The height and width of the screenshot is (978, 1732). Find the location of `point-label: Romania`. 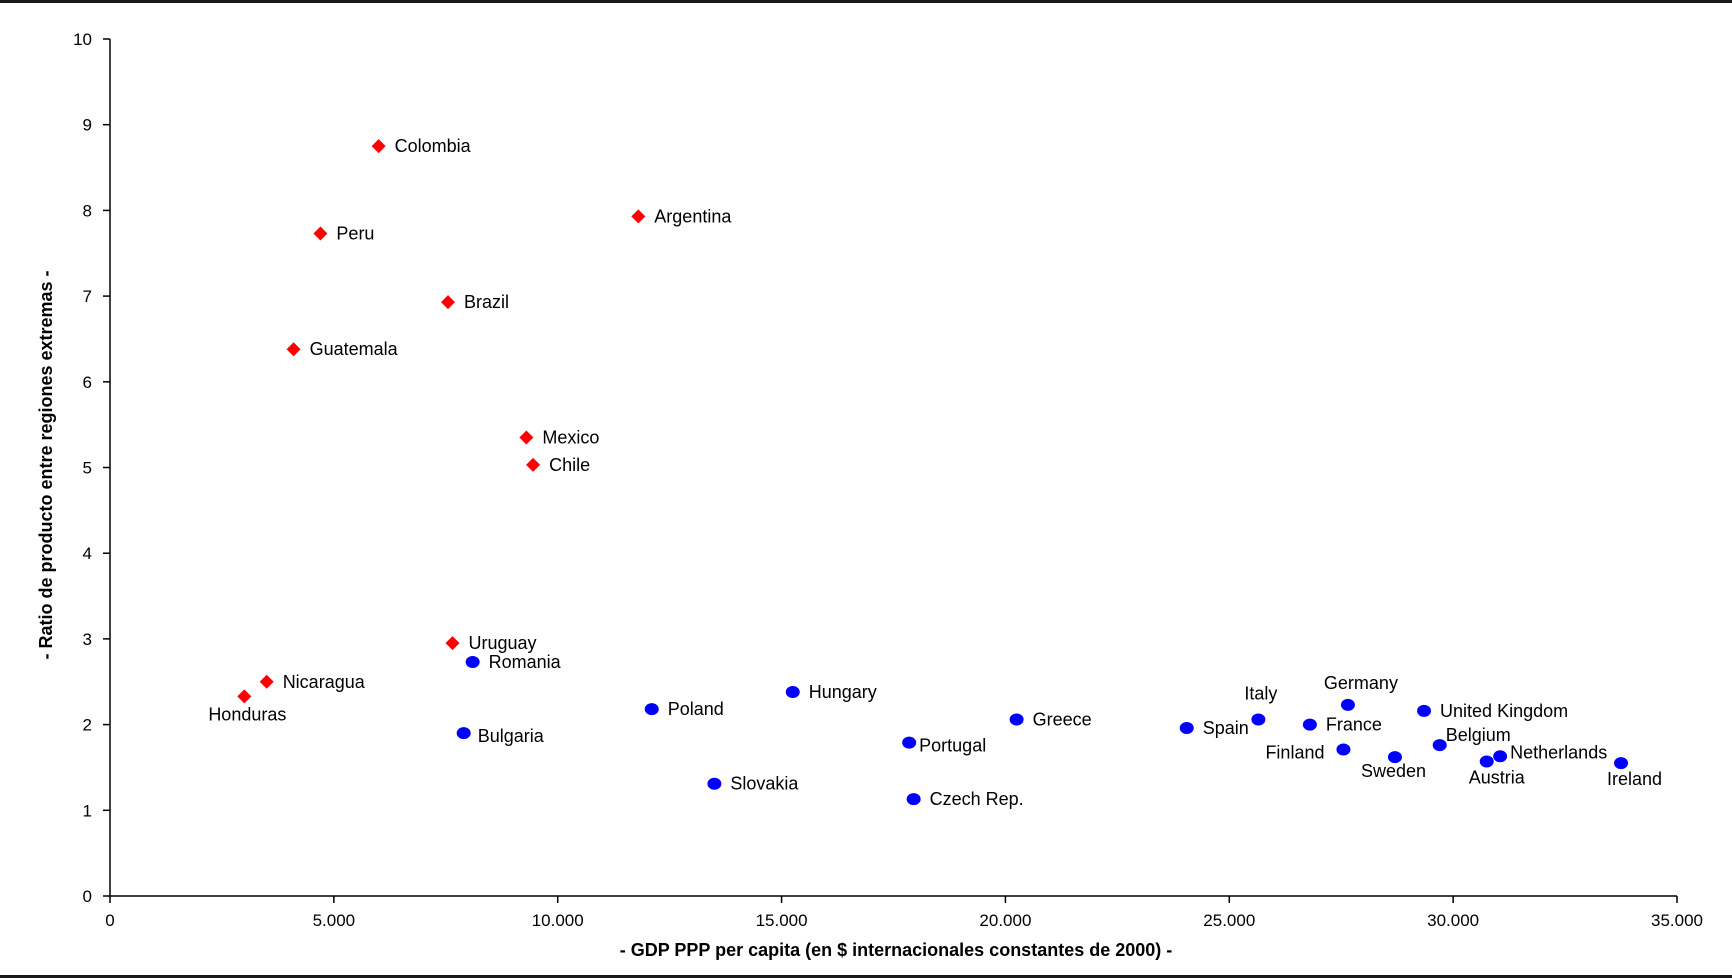

point-label: Romania is located at coordinates (525, 662).